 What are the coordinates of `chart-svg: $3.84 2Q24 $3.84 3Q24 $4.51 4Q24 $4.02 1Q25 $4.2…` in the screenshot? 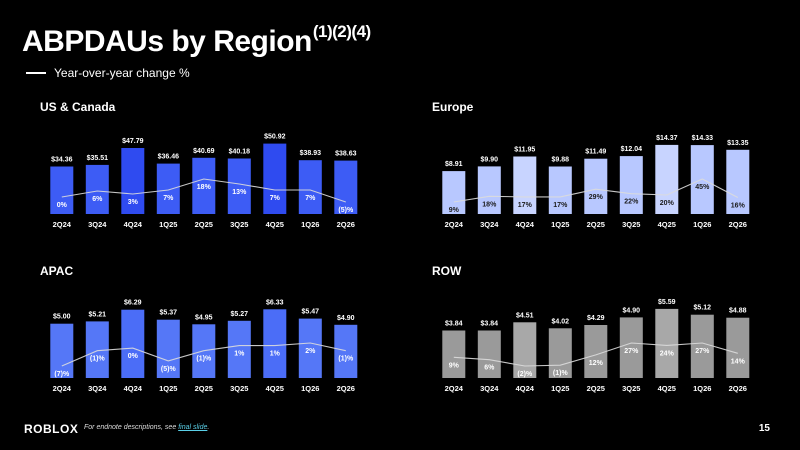 It's located at (596, 346).